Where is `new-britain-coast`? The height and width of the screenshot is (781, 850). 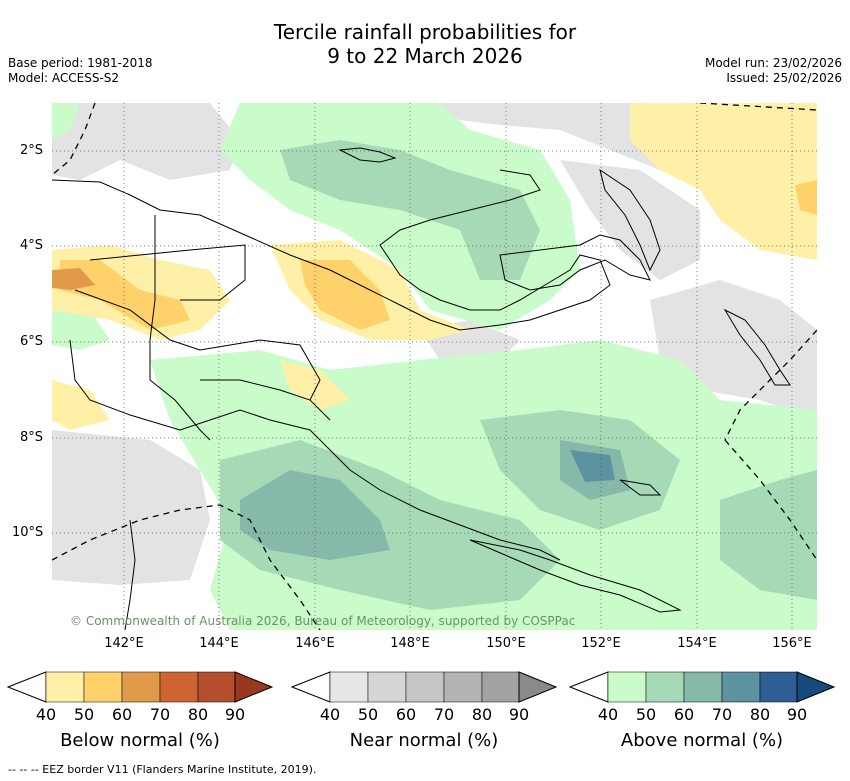
new-britain-coast is located at coordinates (575, 262).